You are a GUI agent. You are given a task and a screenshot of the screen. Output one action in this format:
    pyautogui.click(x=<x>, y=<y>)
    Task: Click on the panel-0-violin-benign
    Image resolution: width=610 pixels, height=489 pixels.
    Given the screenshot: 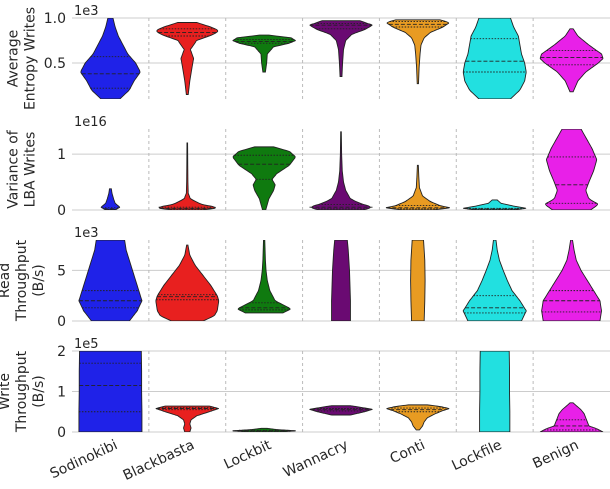 What is the action you would take?
    pyautogui.click(x=571, y=60)
    